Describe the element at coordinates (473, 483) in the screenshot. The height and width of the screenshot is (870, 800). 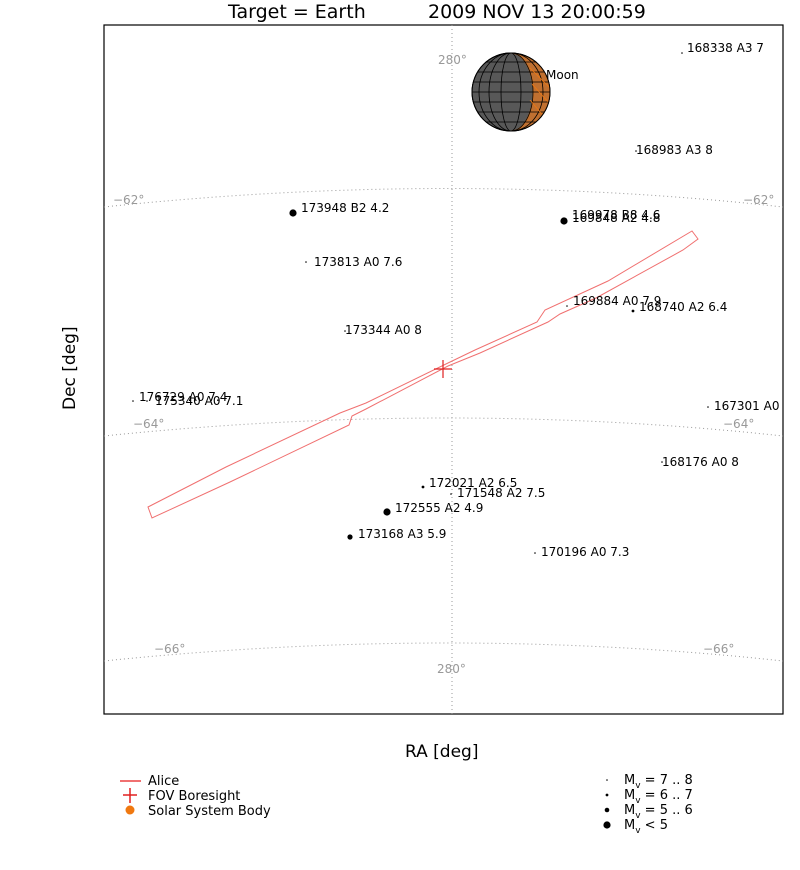
I see `star-label: 172021 A2 6.5` at that location.